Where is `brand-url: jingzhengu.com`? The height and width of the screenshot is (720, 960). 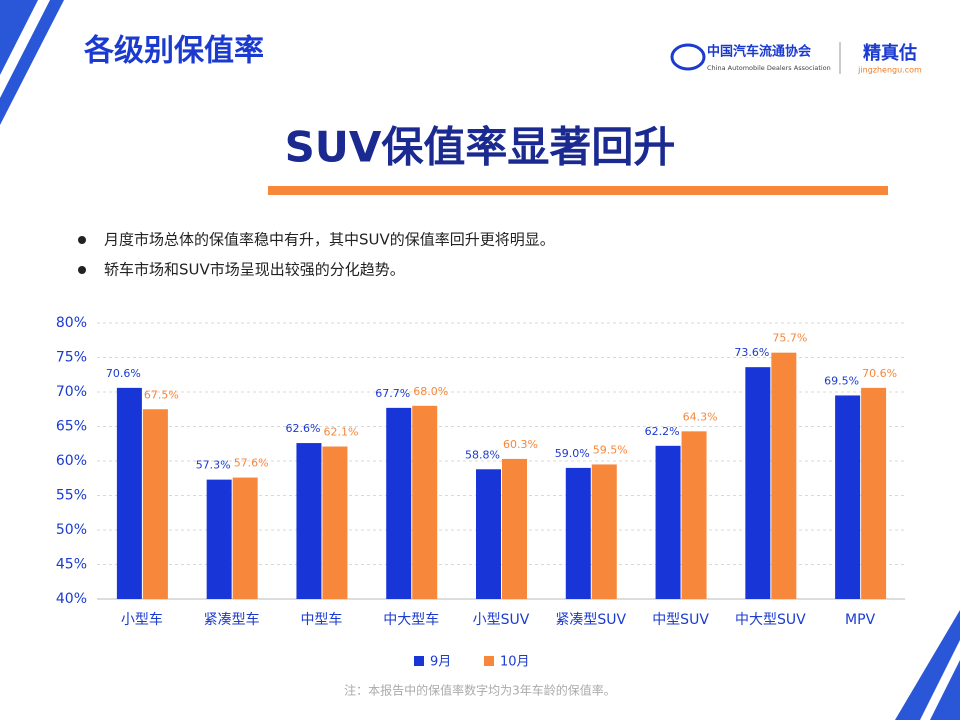 brand-url: jingzhengu.com is located at coordinates (889, 70).